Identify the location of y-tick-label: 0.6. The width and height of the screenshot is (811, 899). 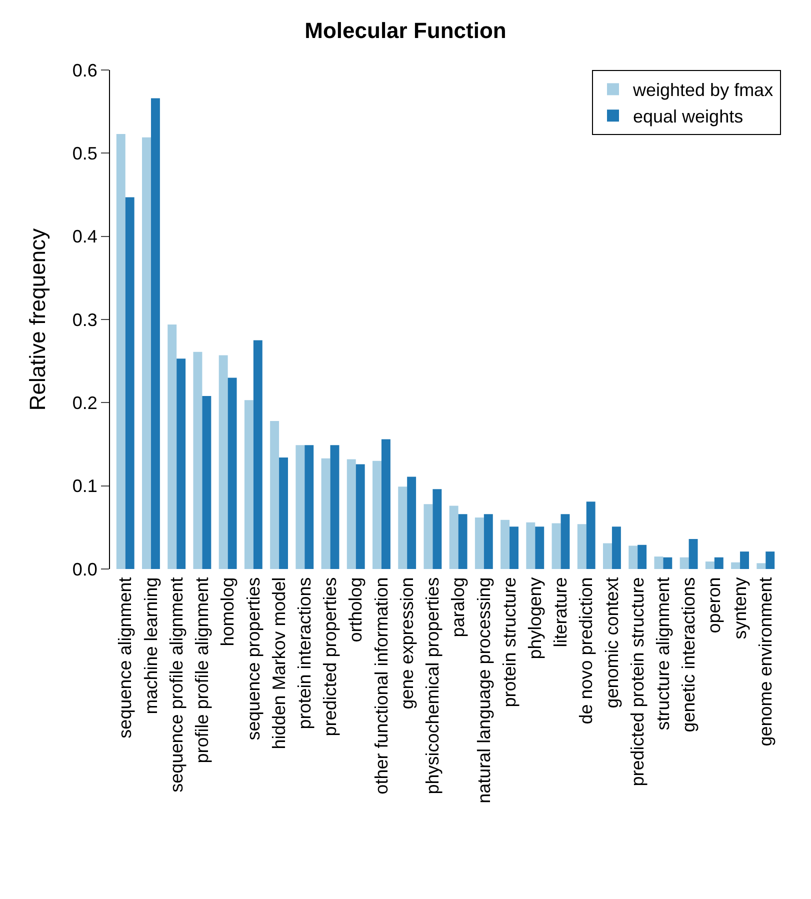
(85, 70).